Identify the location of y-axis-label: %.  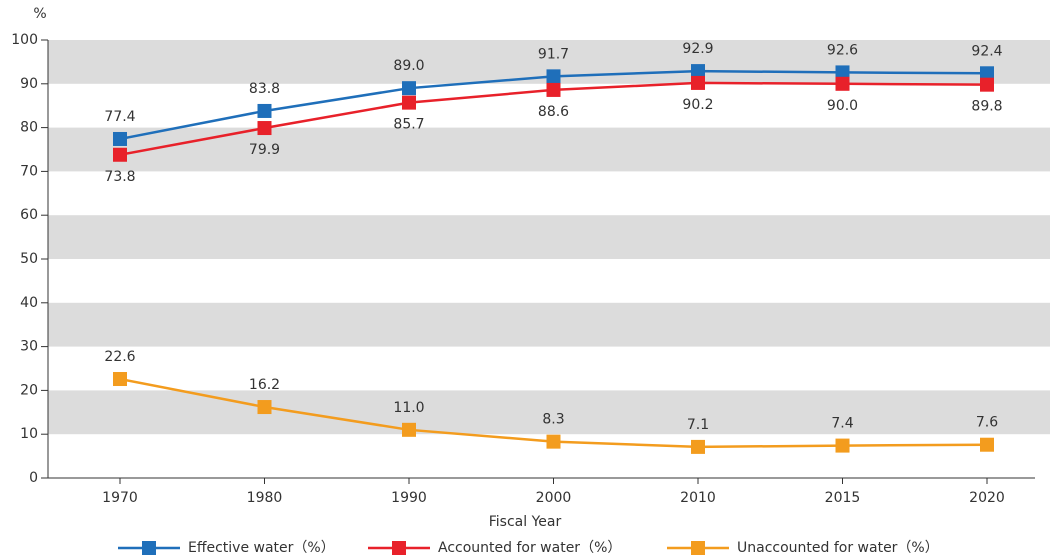
(39, 14).